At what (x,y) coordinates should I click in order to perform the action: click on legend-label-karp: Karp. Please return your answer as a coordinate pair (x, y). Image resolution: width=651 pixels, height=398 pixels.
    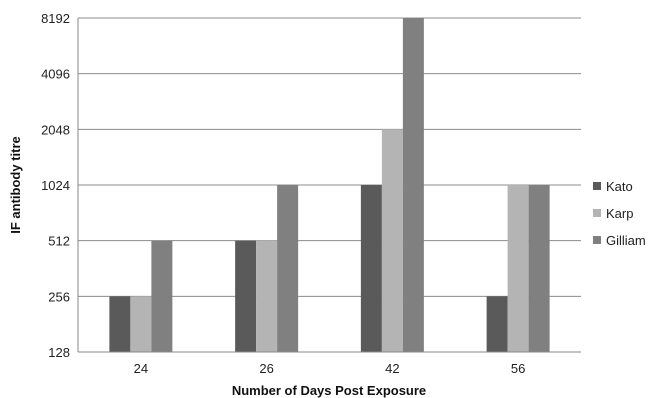
    Looking at the image, I should click on (619, 213).